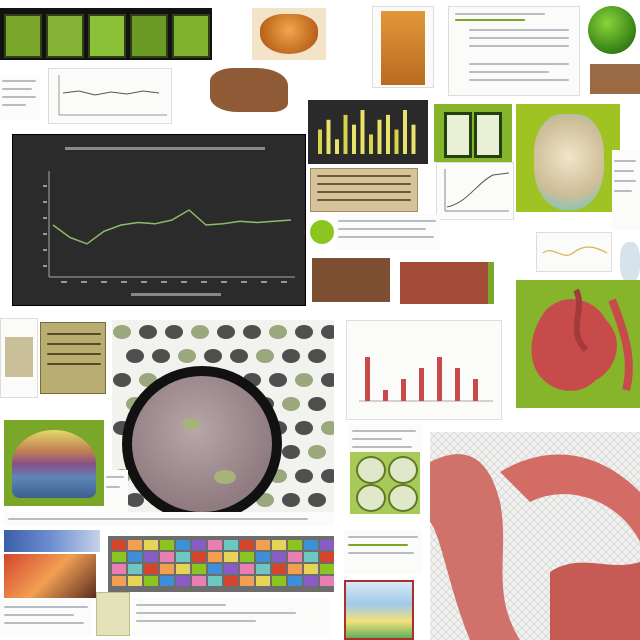 The width and height of the screenshot is (640, 640). Describe the element at coordinates (159, 220) in the screenshot. I see `dark-line-chart` at that location.